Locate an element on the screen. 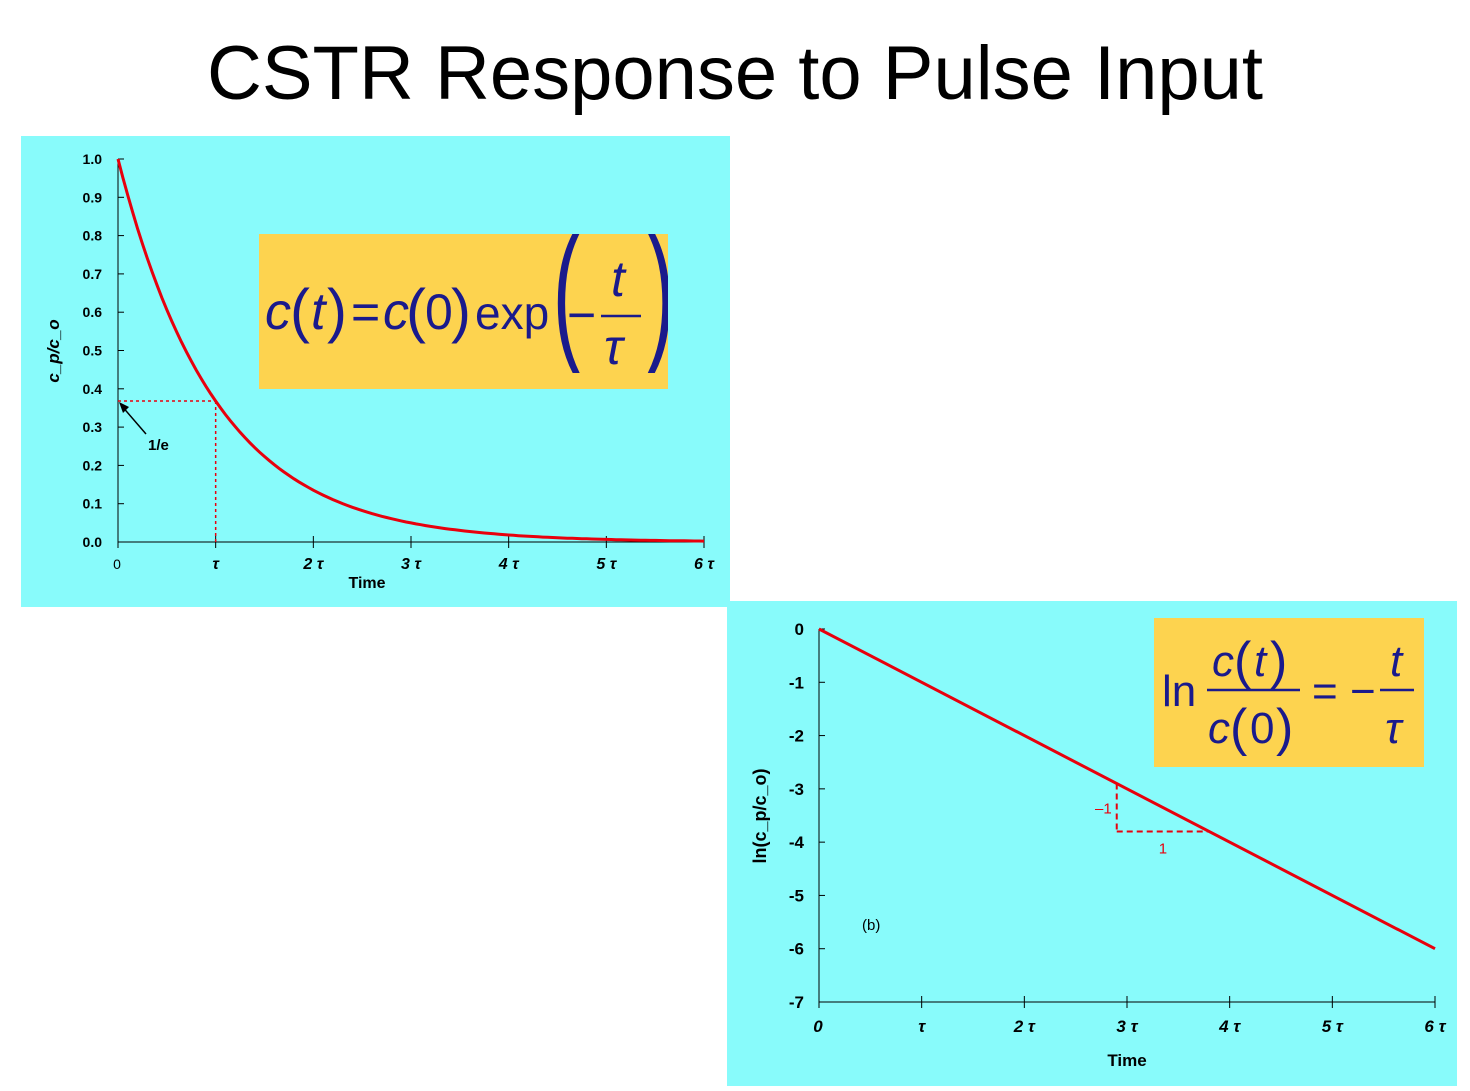  eq-b-den-c: c is located at coordinates (1219, 728).